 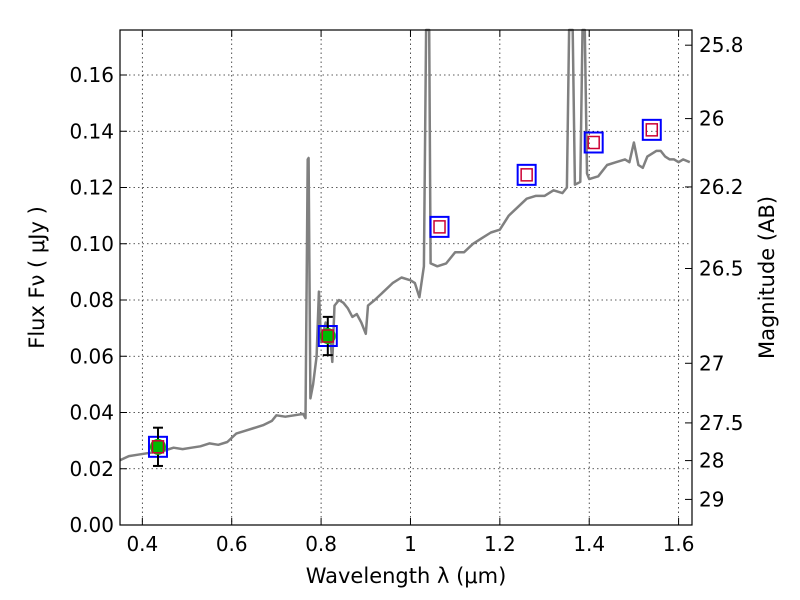 I want to click on x-tick-label: 1, so click(x=410, y=544).